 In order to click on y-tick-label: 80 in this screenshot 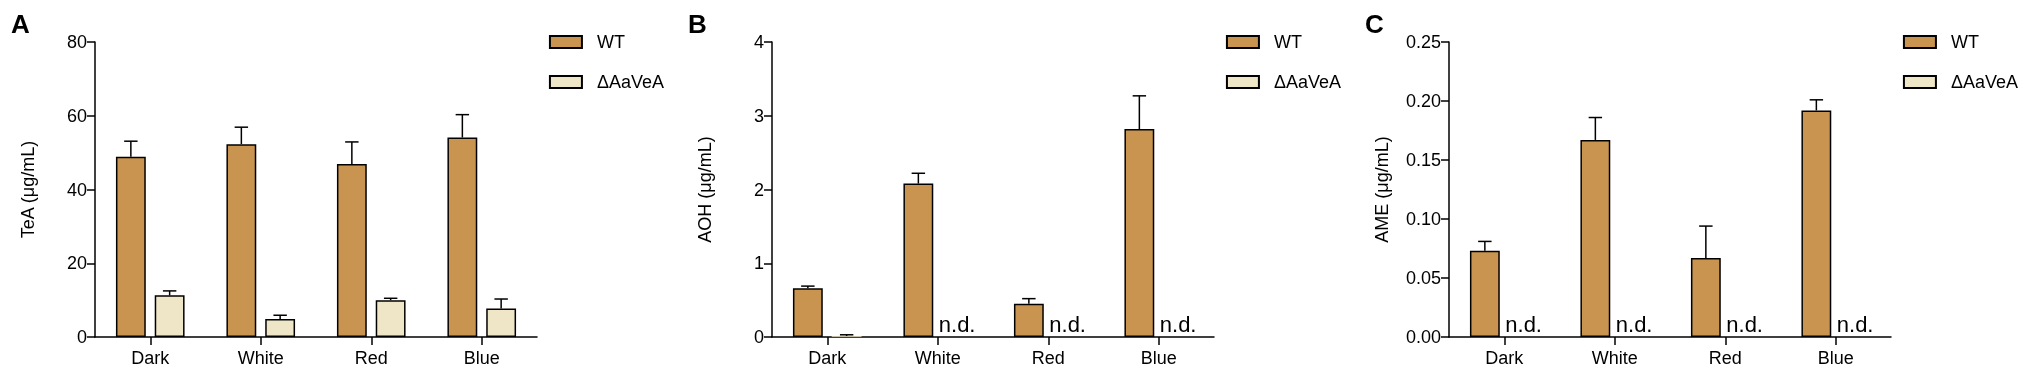, I will do `click(76, 42)`.